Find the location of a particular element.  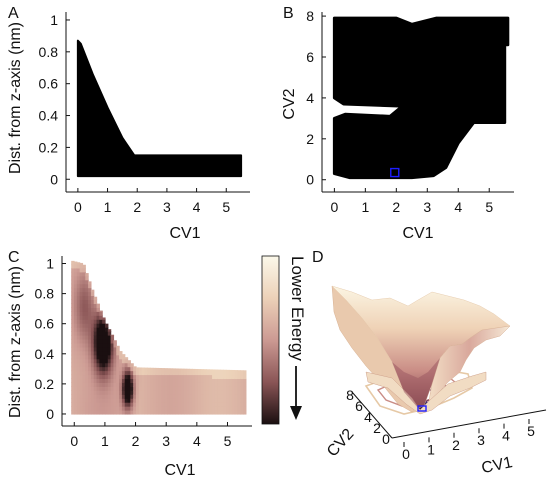

panel-letter-d: D is located at coordinates (318, 257).